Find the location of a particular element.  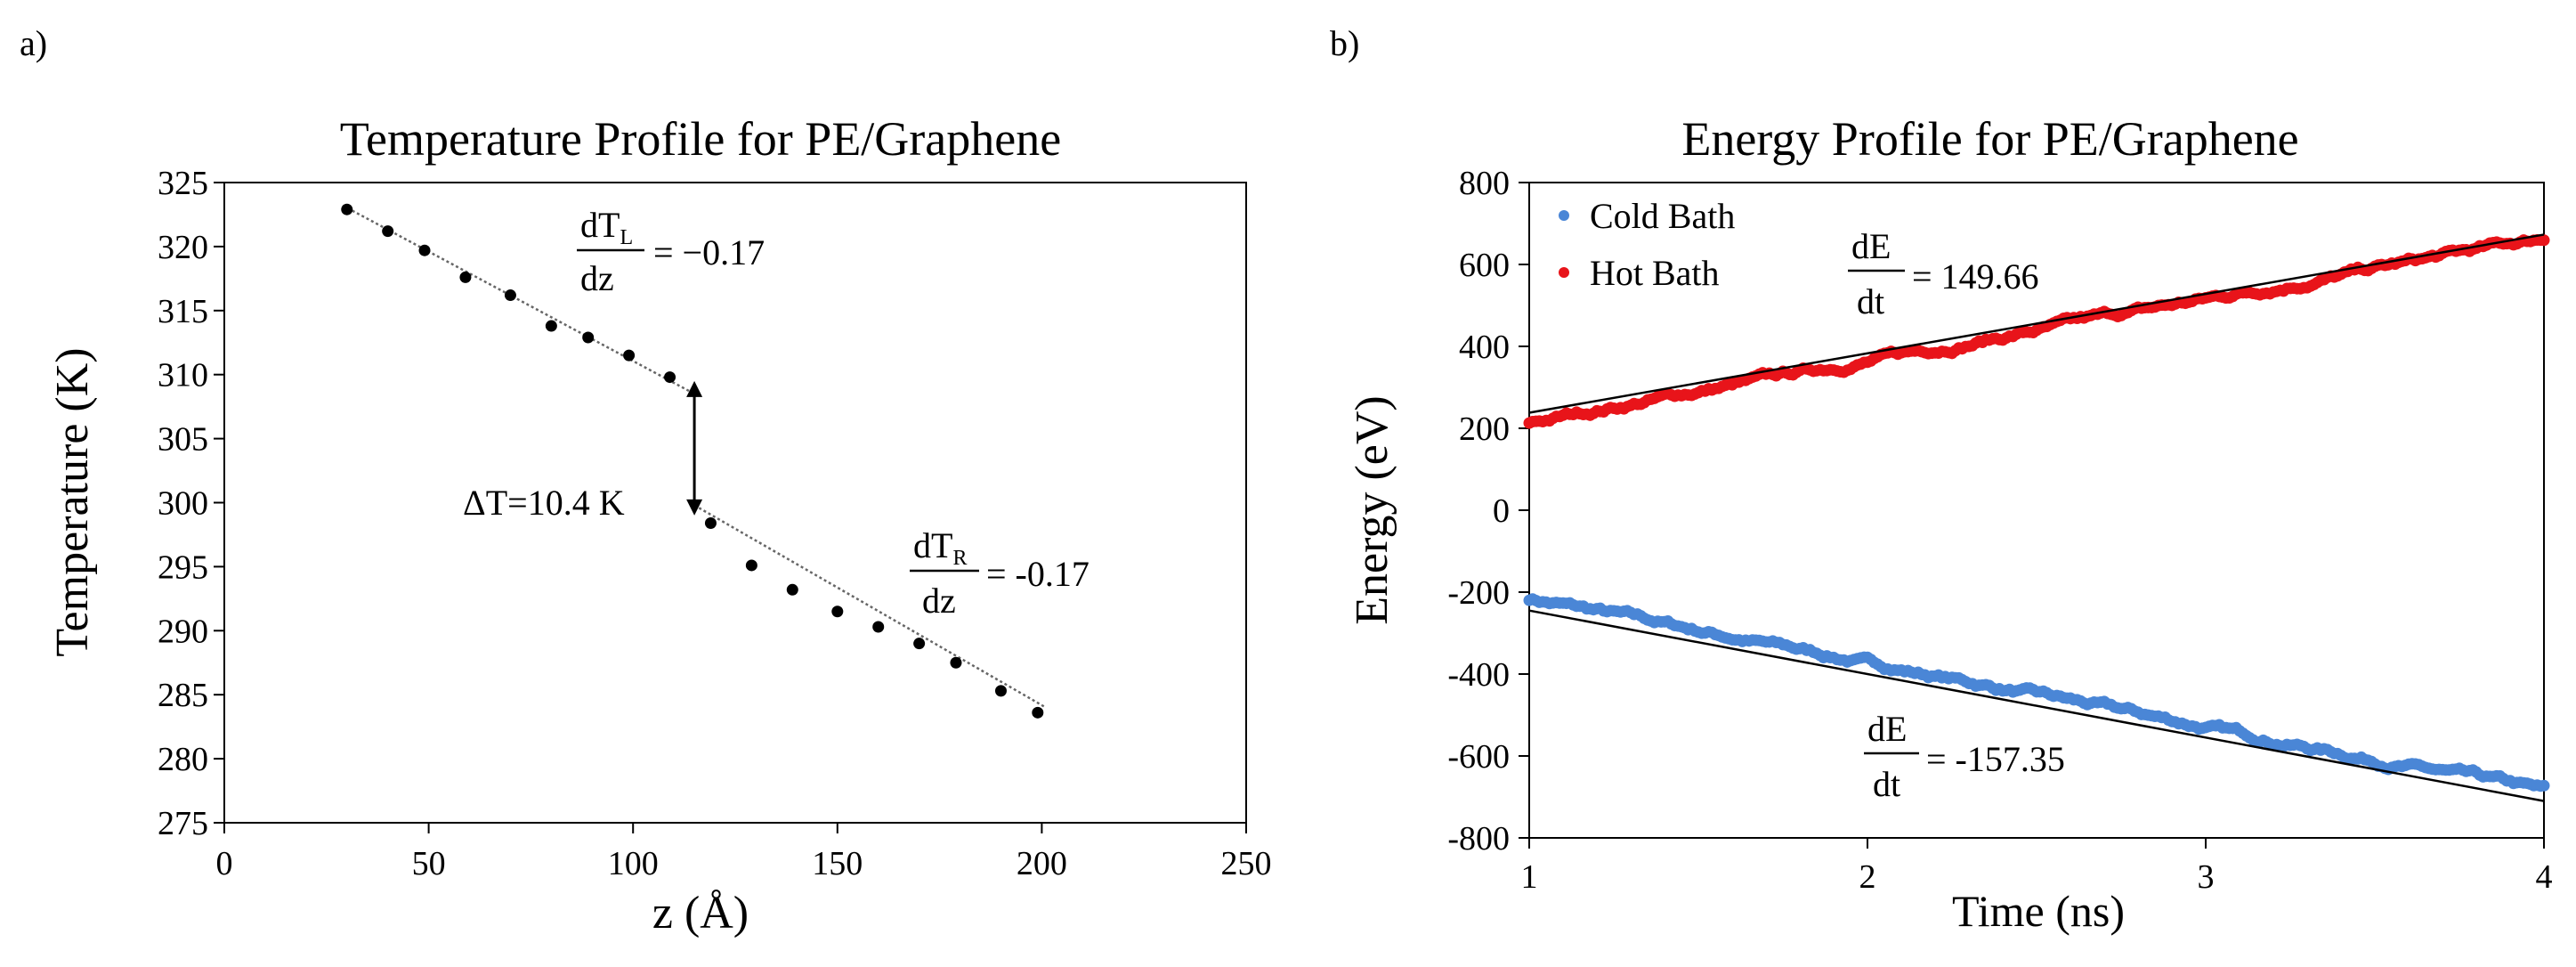

y-tick-label: 315 is located at coordinates (183, 311).